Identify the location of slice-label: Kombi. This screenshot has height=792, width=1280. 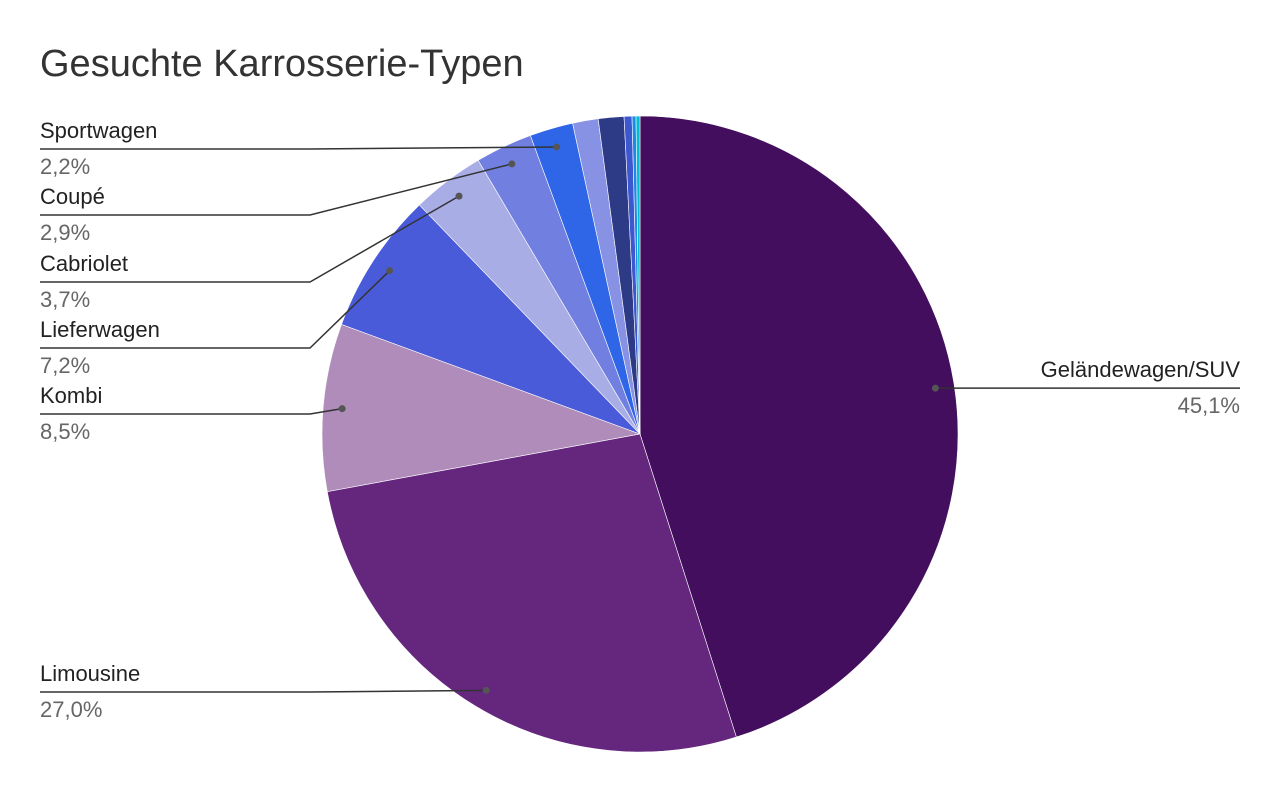
(71, 395).